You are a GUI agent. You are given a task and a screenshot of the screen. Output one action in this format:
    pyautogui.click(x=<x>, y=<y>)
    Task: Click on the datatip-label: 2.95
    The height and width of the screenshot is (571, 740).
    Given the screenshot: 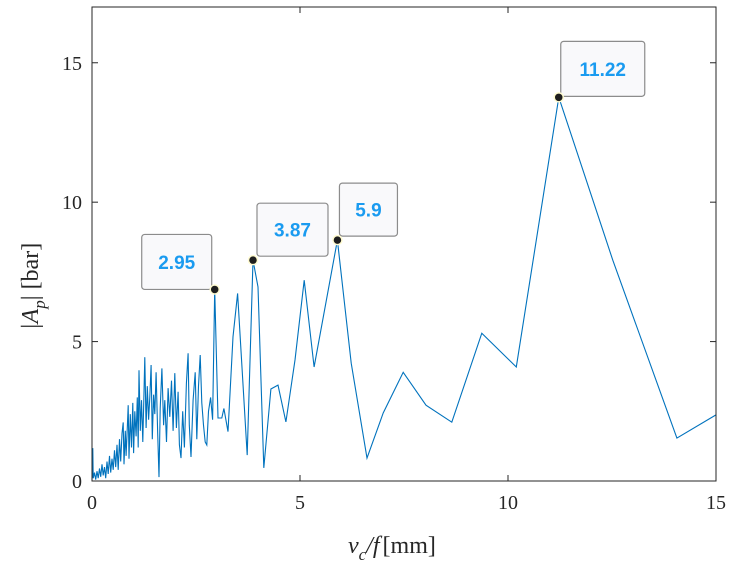 What is the action you would take?
    pyautogui.click(x=176, y=263)
    